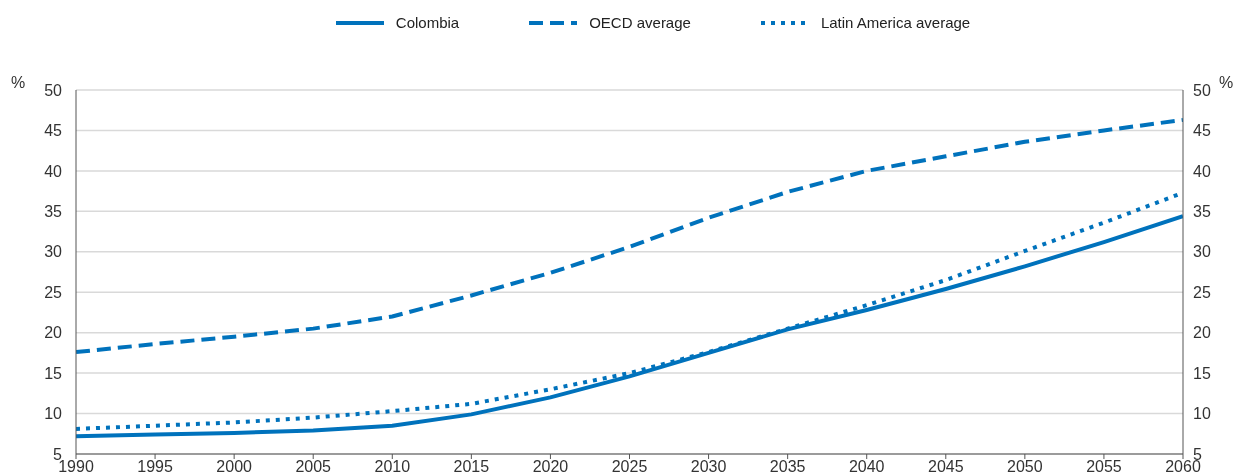  What do you see at coordinates (1202, 373) in the screenshot?
I see `y2-tick-label: 15` at bounding box center [1202, 373].